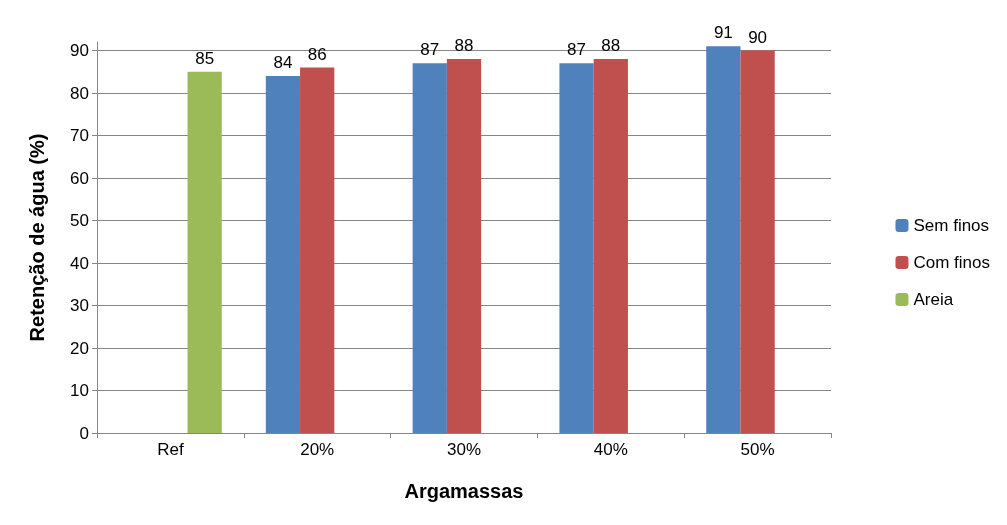 The width and height of the screenshot is (1007, 525). What do you see at coordinates (205, 58) in the screenshot?
I see `data-label: 85` at bounding box center [205, 58].